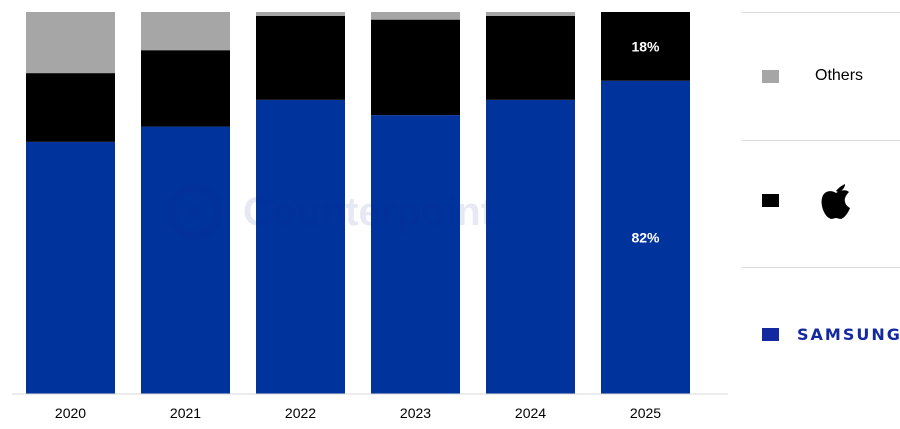 Image resolution: width=900 pixels, height=429 pixels. What do you see at coordinates (530, 14) in the screenshot?
I see `bar-others-2024` at bounding box center [530, 14].